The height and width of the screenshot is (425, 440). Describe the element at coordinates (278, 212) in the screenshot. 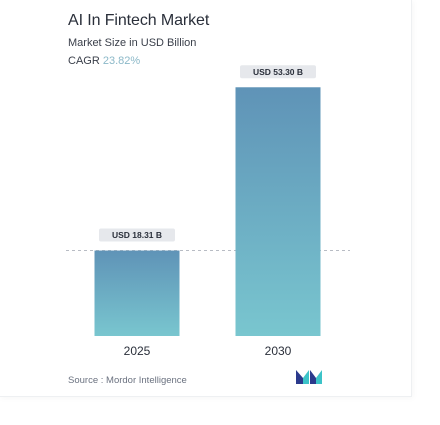

I see `bar-2030` at that location.